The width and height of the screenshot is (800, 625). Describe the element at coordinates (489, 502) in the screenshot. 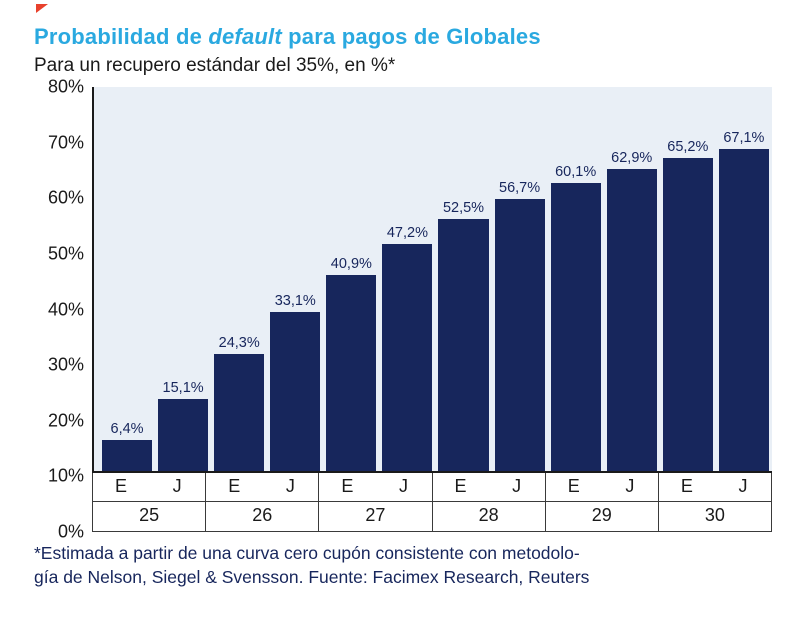

I see `x-axis-year-group: E J 28` at that location.